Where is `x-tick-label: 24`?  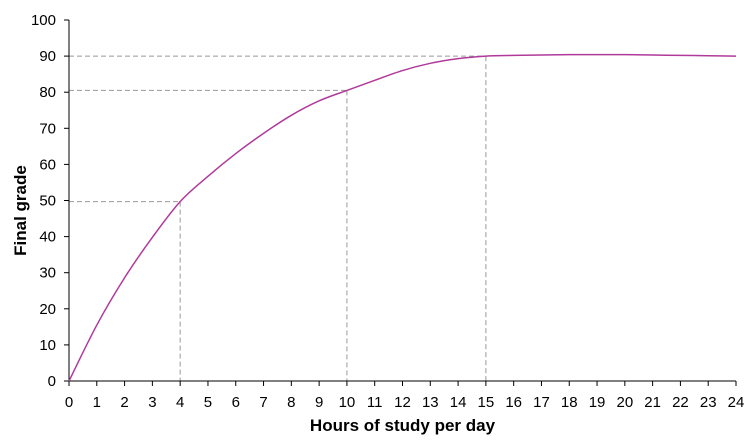 x-tick-label: 24 is located at coordinates (736, 402).